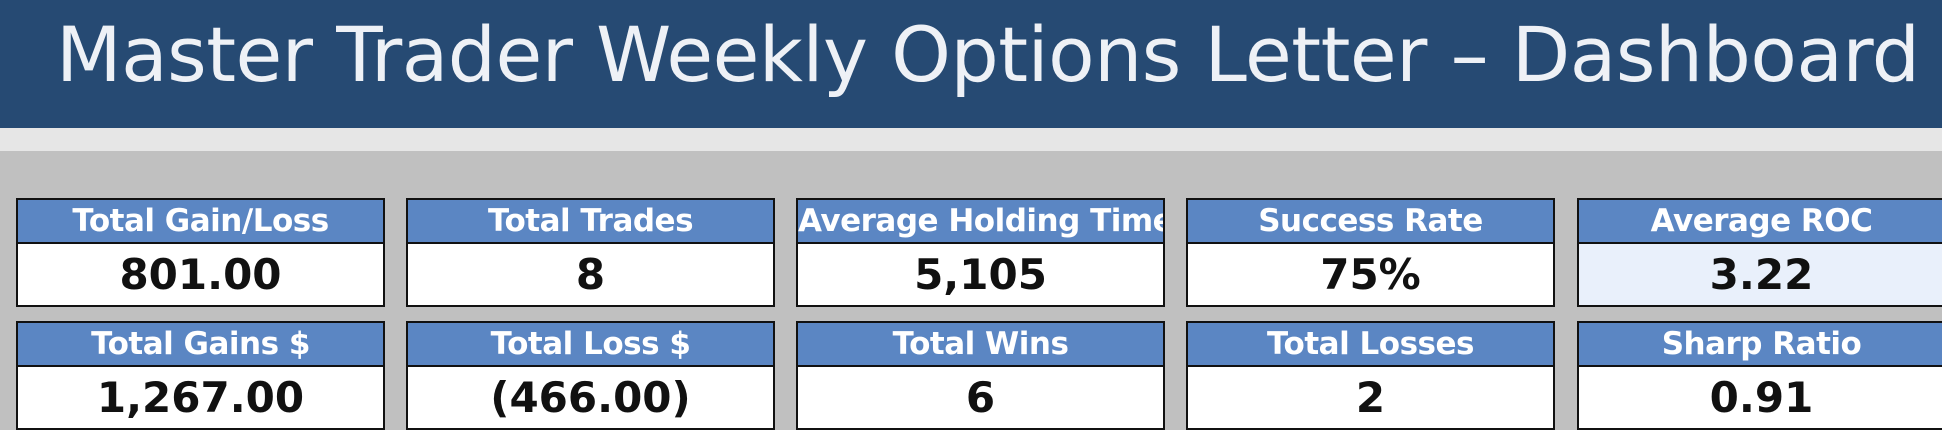  Describe the element at coordinates (200, 275) in the screenshot. I see `metric-value: 801.00` at that location.